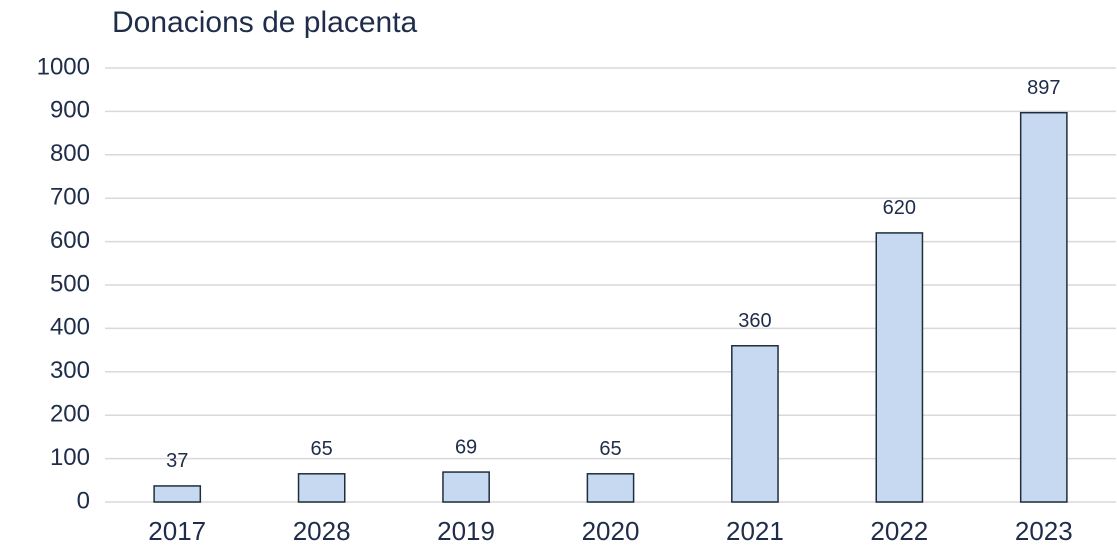 This screenshot has height=552, width=1117. Describe the element at coordinates (70, 457) in the screenshot. I see `y-tick-label: 100` at that location.